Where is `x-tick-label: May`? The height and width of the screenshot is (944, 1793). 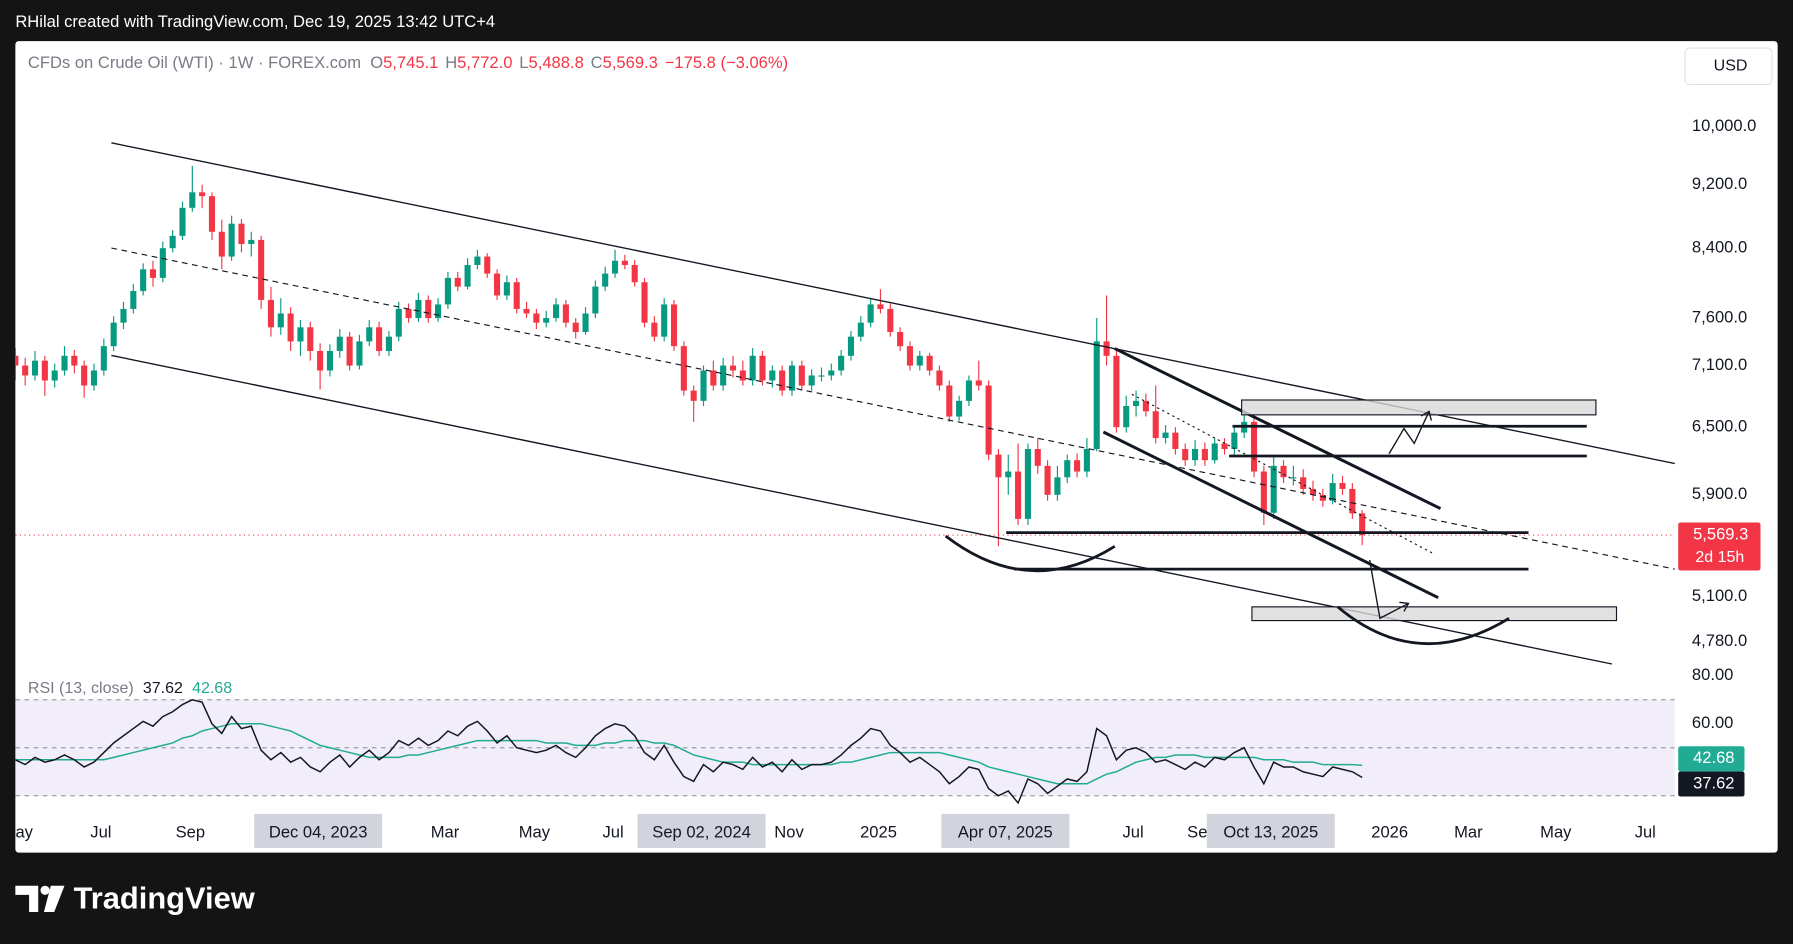
x-tick-label: May is located at coordinates (535, 832).